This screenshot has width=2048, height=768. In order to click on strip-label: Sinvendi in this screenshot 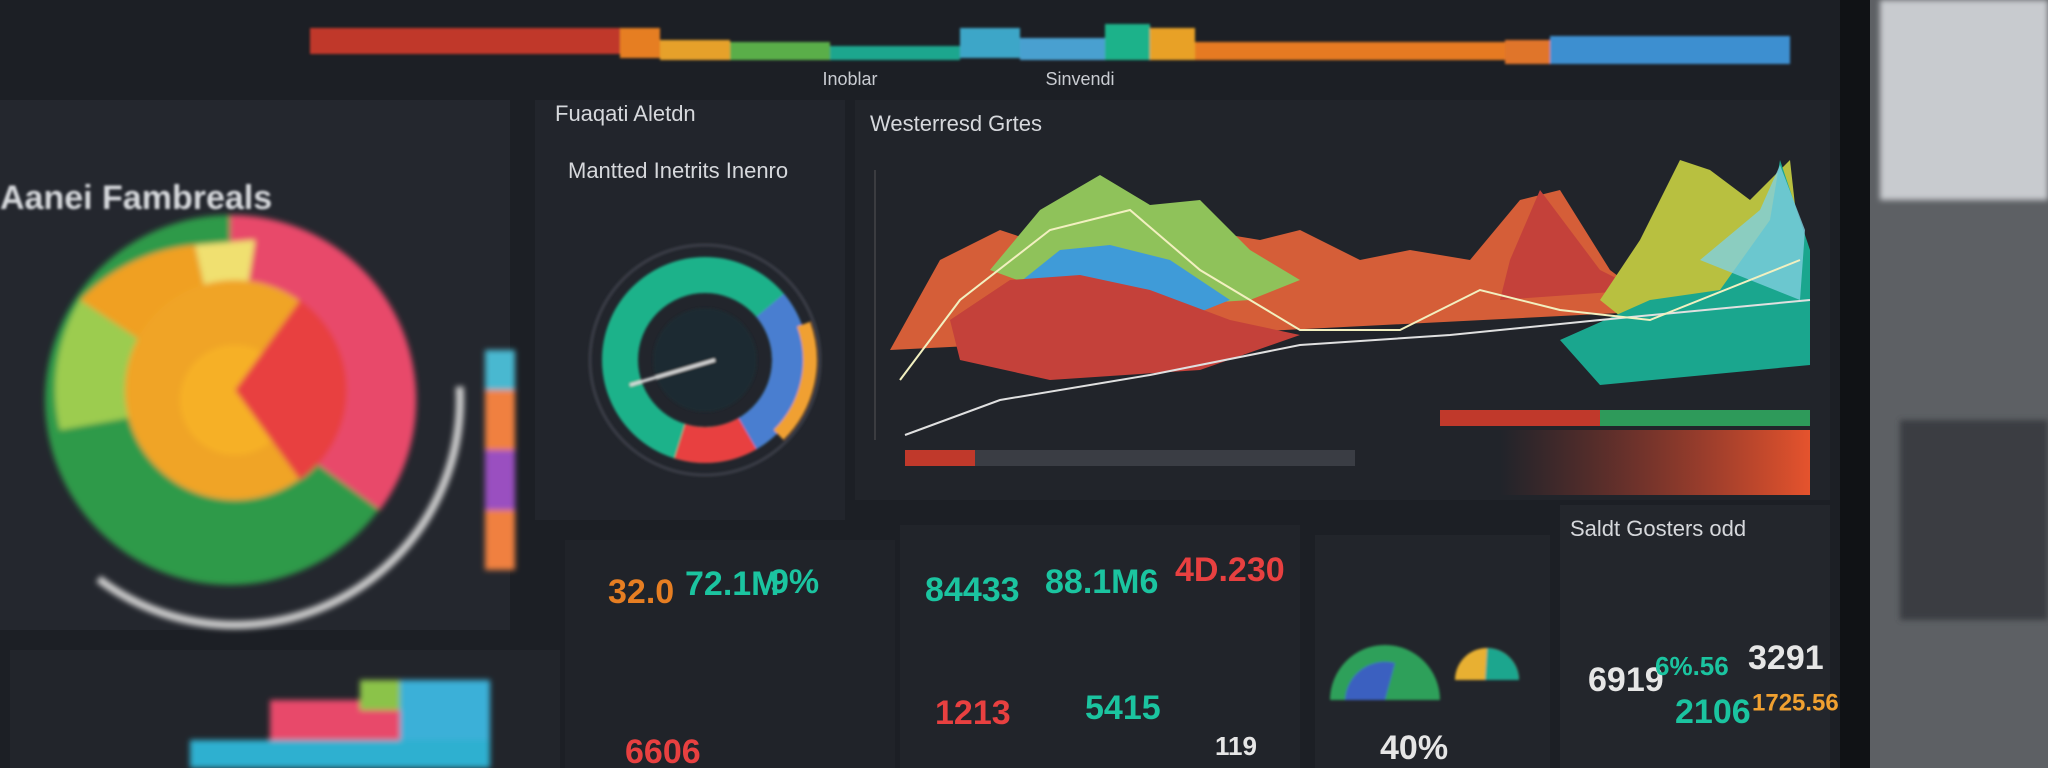, I will do `click(1079, 79)`.